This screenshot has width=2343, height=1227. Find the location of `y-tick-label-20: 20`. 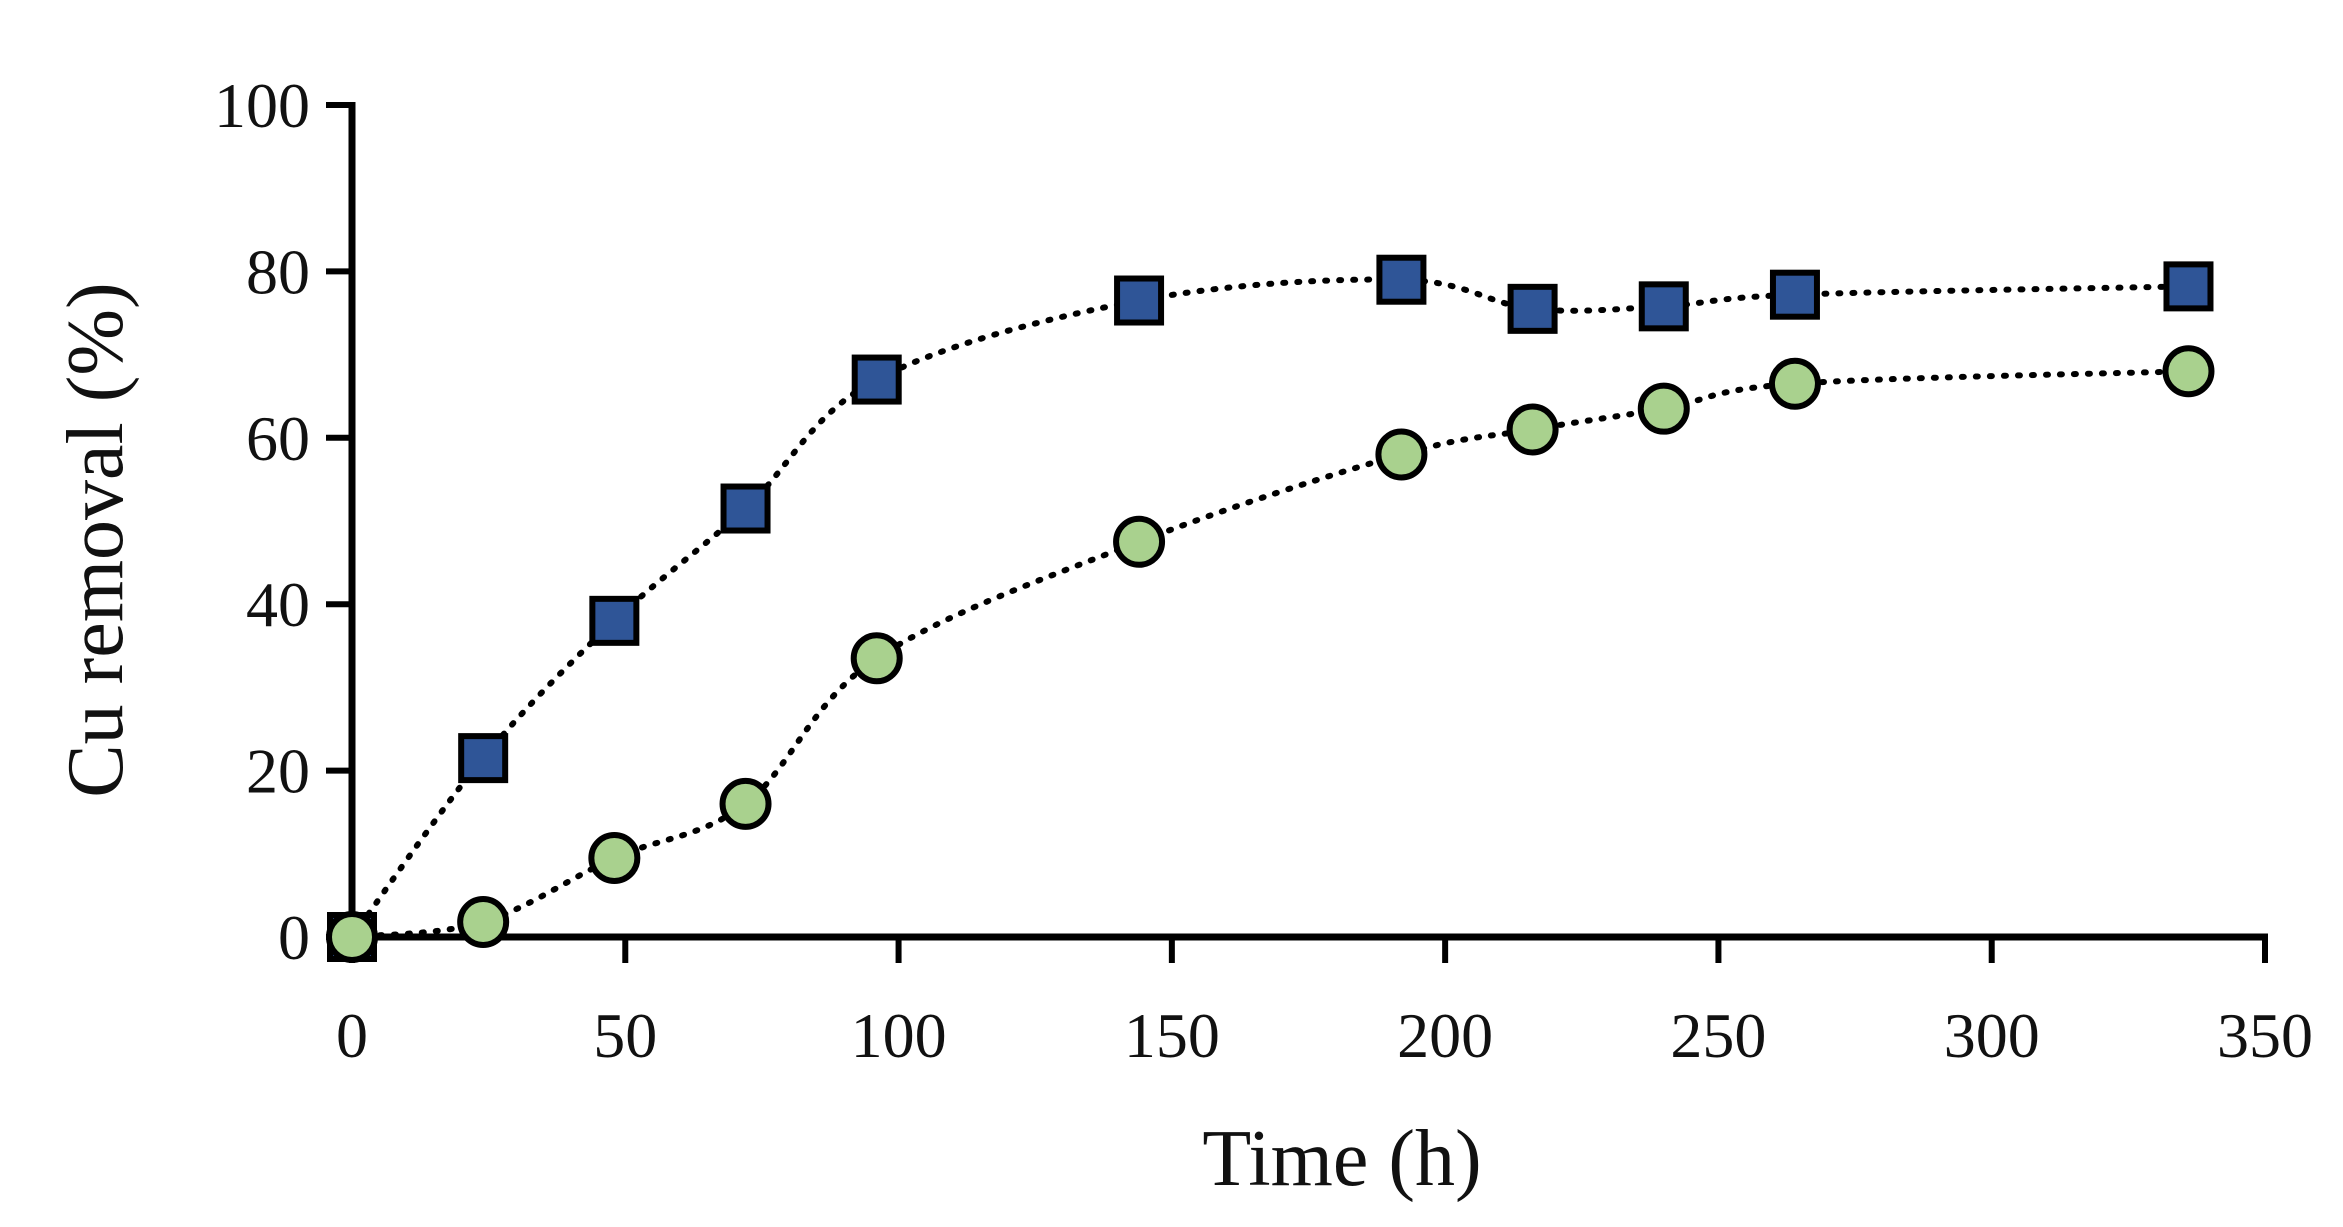

y-tick-label-20: 20 is located at coordinates (278, 771).